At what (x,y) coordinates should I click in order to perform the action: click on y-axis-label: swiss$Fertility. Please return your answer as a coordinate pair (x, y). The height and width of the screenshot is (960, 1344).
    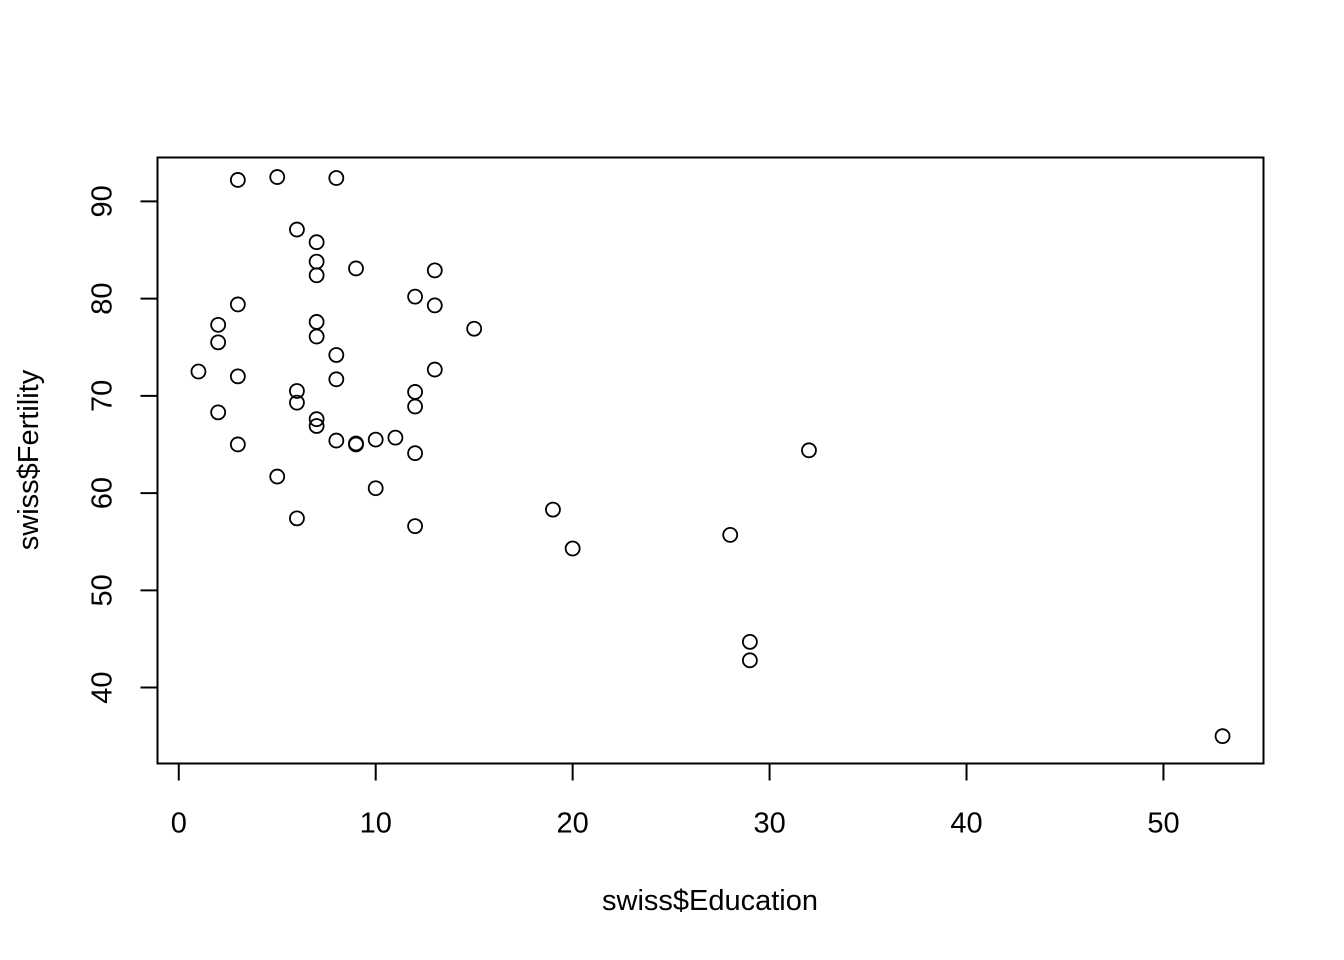
    Looking at the image, I should click on (29, 459).